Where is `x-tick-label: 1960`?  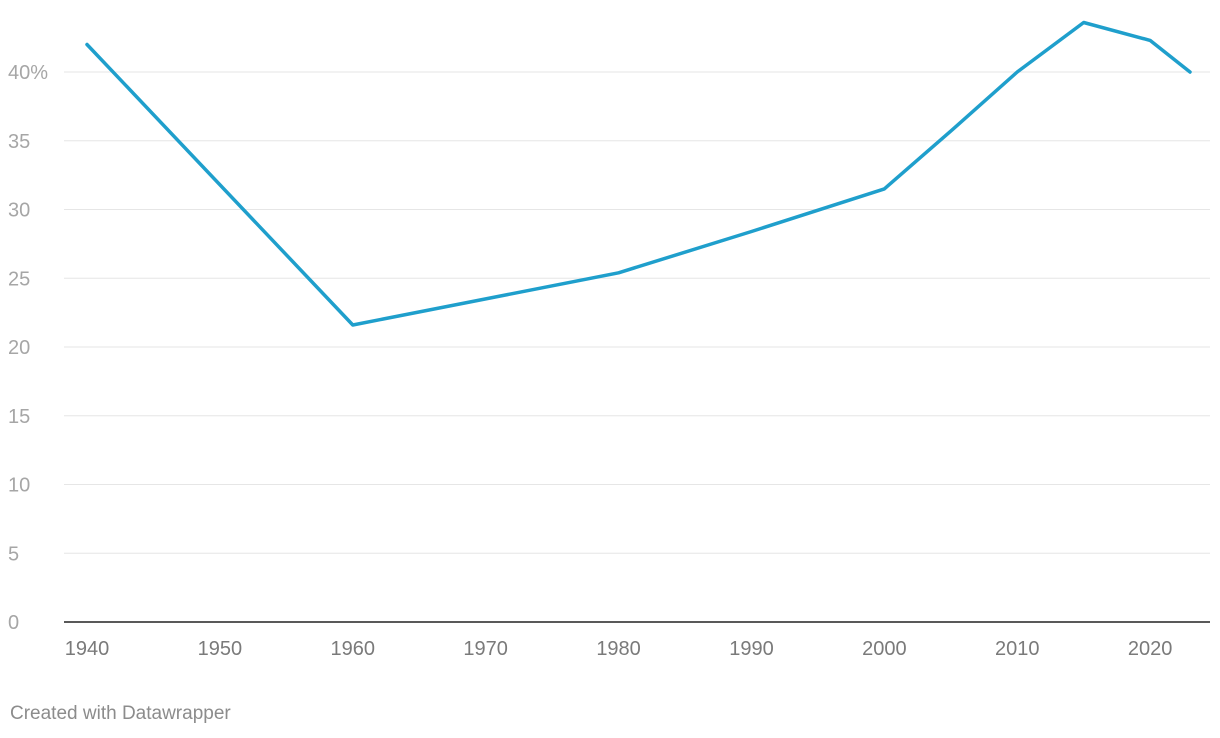 x-tick-label: 1960 is located at coordinates (353, 649).